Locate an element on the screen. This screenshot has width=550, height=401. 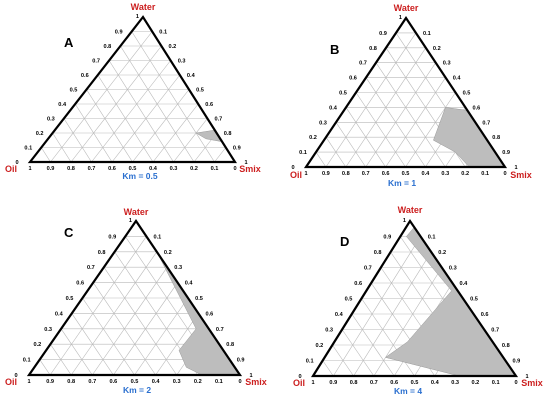
tick-label-bottom: 0.8 is located at coordinates (346, 174).